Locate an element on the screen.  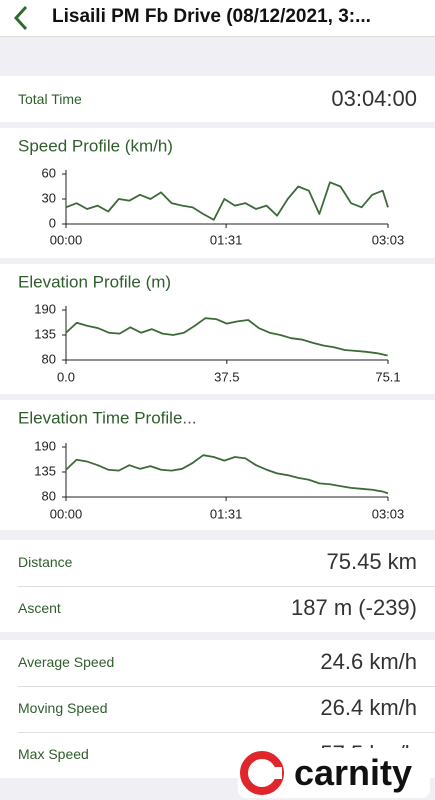
label: Max Speed is located at coordinates (53, 754).